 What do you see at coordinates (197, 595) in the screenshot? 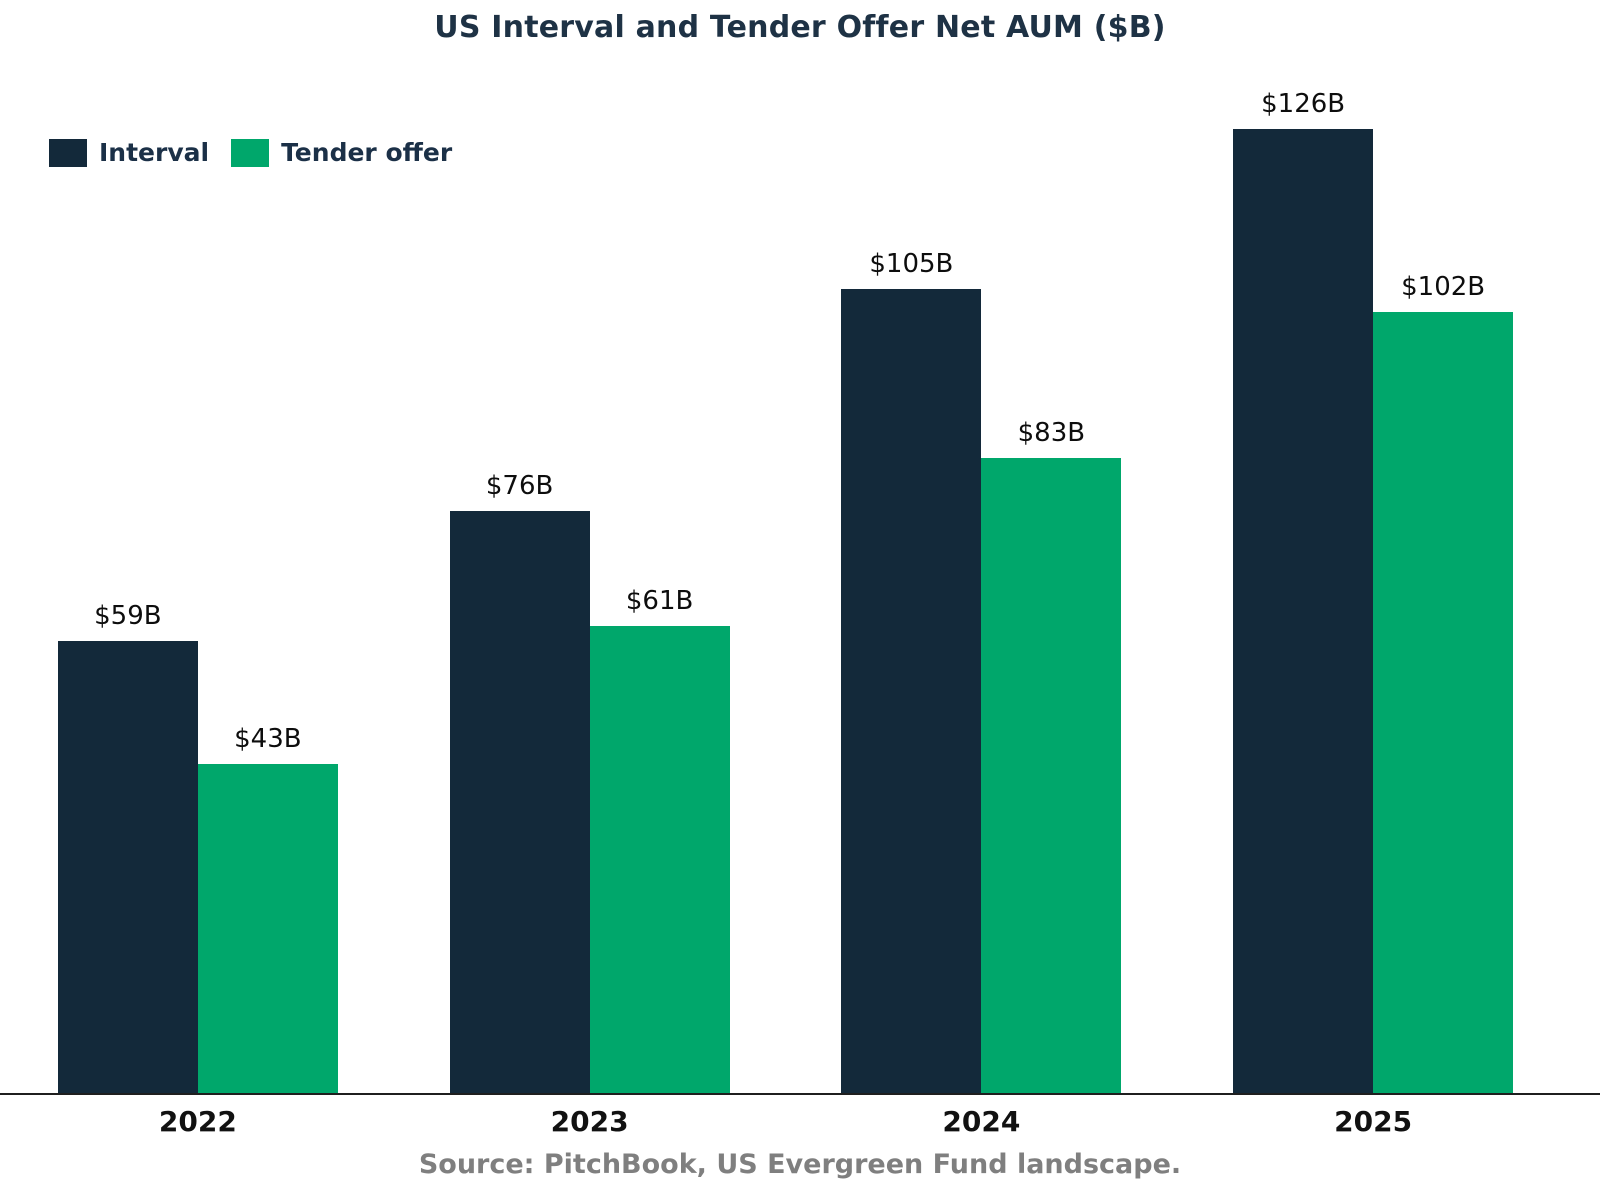
I see `bar-pair-2022: $59B $43B` at bounding box center [197, 595].